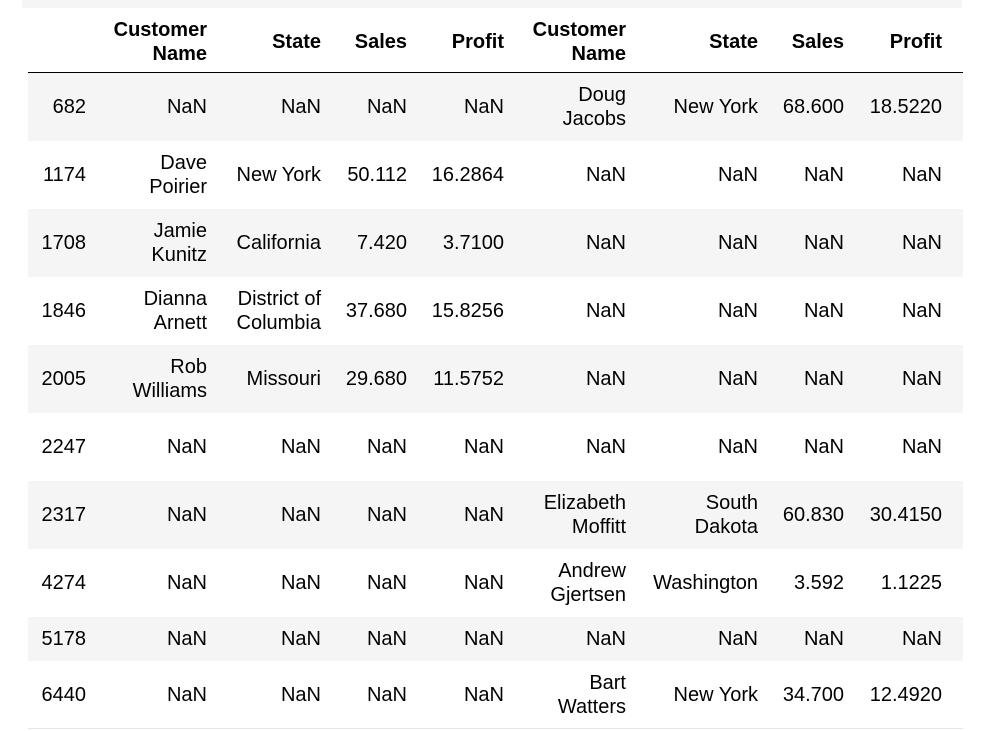  I want to click on table-cell: 3.592, so click(822, 582).